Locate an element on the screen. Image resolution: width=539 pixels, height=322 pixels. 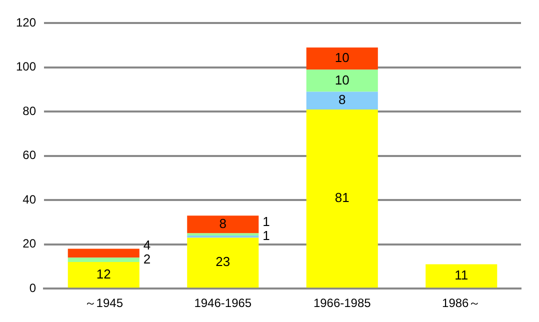
y-tick-label: 80 is located at coordinates (29, 111).